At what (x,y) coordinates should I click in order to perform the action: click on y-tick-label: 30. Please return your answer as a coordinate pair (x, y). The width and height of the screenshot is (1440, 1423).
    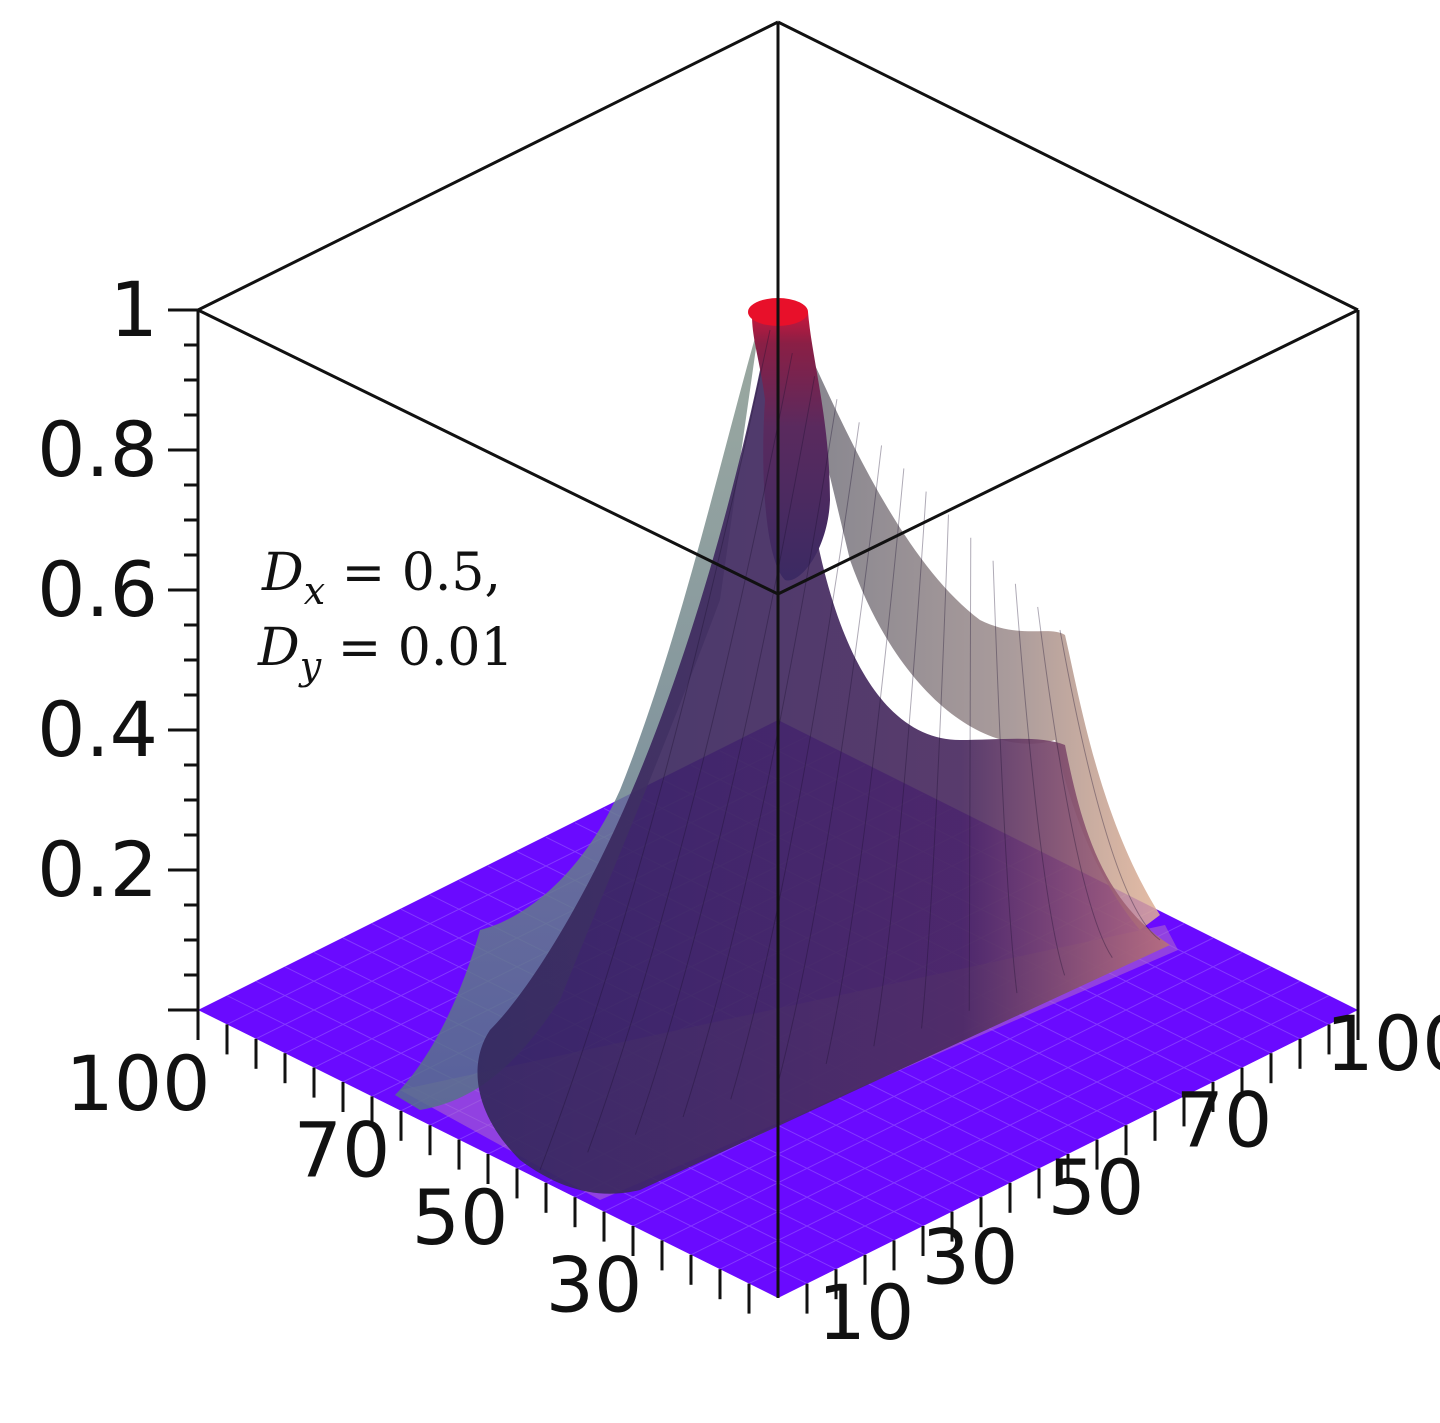
    Looking at the image, I should click on (970, 1257).